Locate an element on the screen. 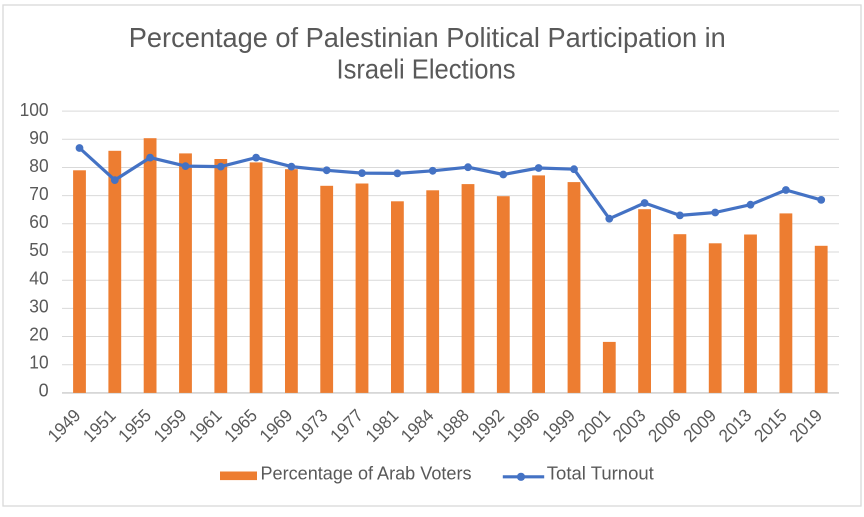 The width and height of the screenshot is (864, 517). svg-text: 10 is located at coordinates (38, 363).